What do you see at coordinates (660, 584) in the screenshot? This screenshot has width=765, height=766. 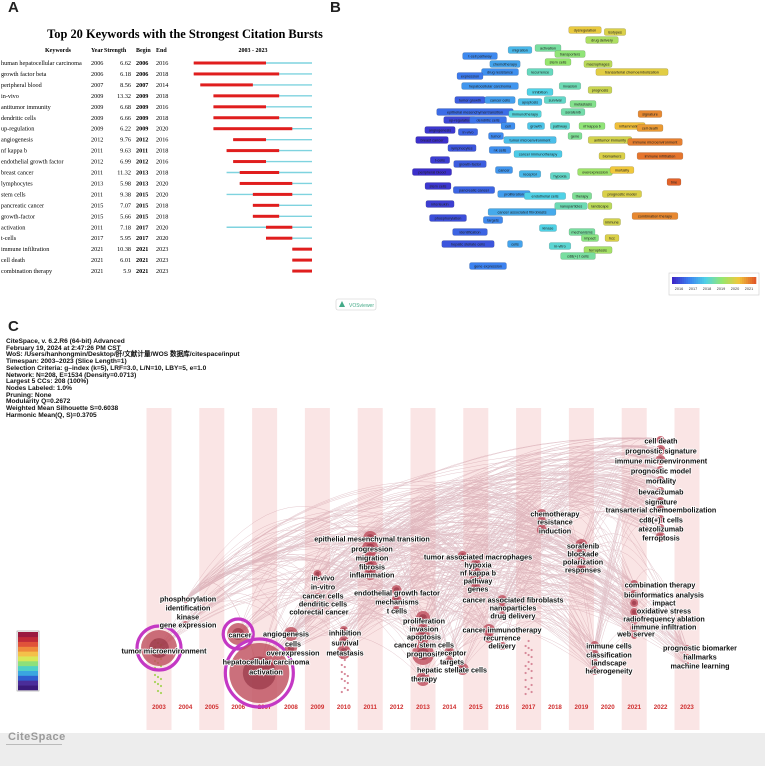 I see `timeline-label-combination-therapy-58: combination therapy` at bounding box center [660, 584].